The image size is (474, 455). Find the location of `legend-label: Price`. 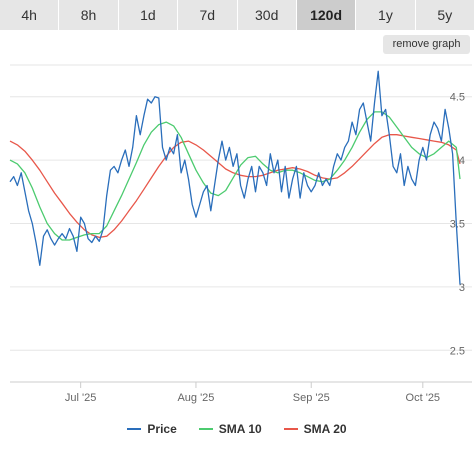

legend-label: Price is located at coordinates (162, 429).